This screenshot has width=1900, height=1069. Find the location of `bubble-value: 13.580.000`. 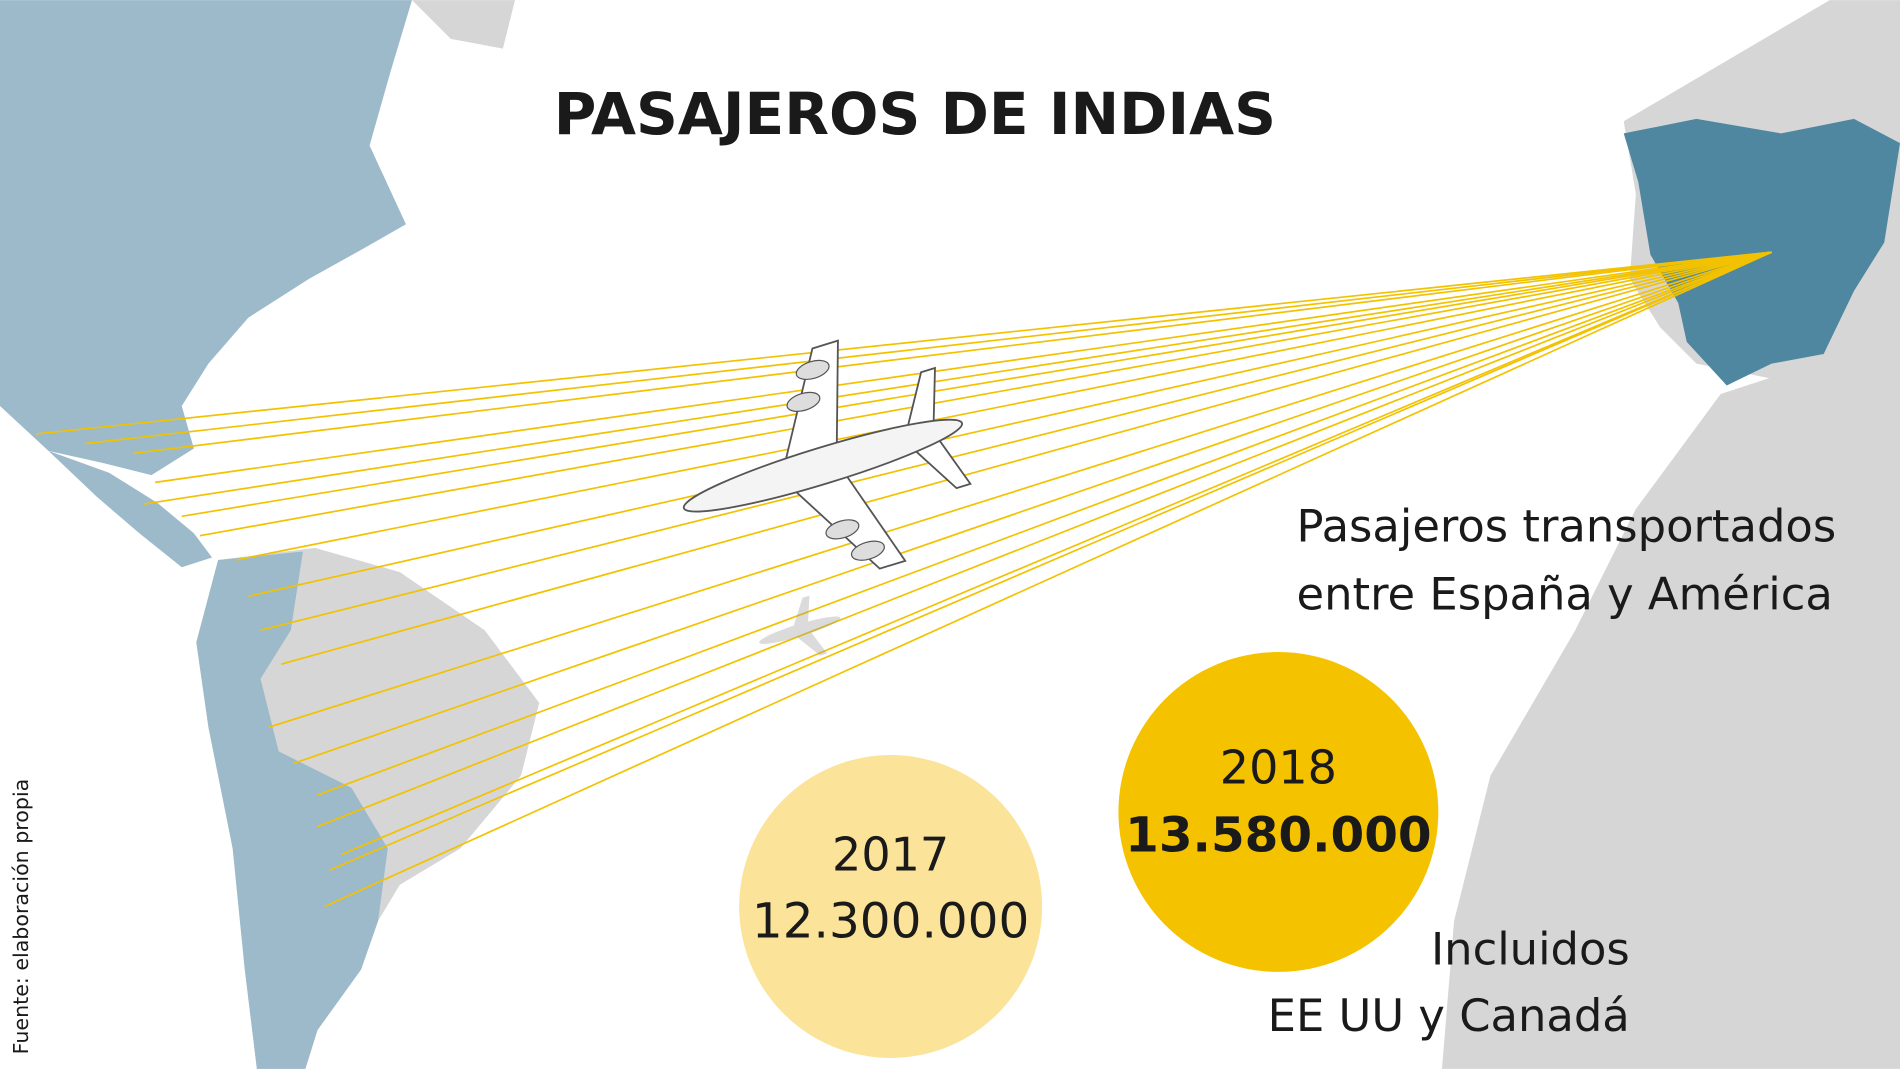

bubble-value: 13.580.000 is located at coordinates (1278, 836).